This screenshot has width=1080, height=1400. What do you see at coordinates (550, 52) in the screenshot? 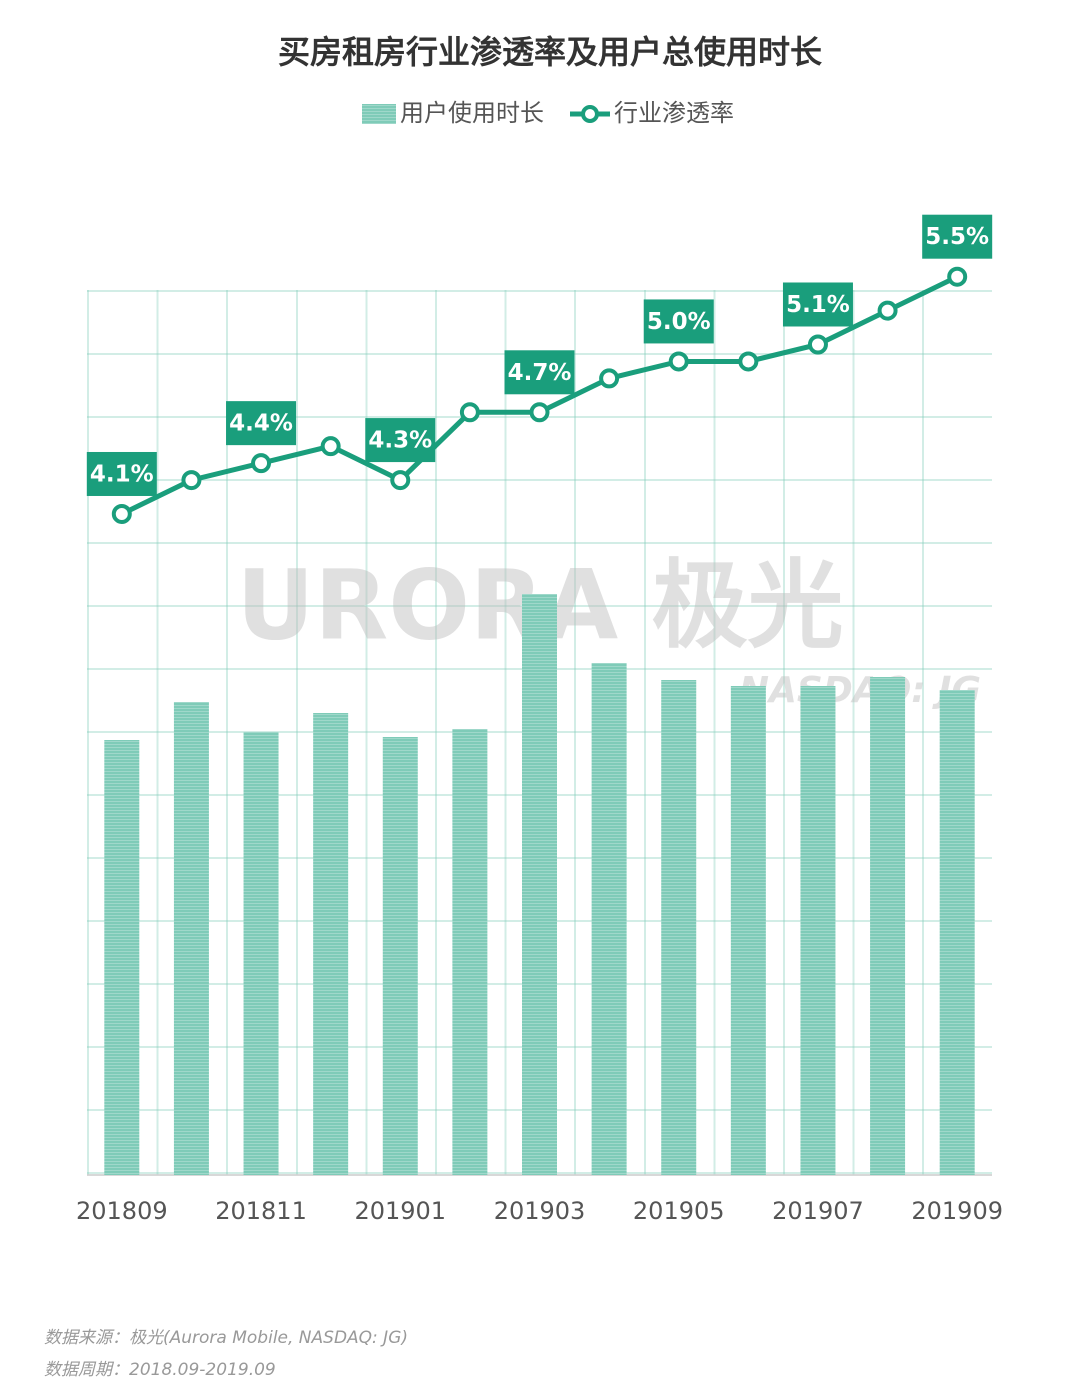
I see `chart-title: 买房租房行业渗透率及用户总使用时长` at bounding box center [550, 52].